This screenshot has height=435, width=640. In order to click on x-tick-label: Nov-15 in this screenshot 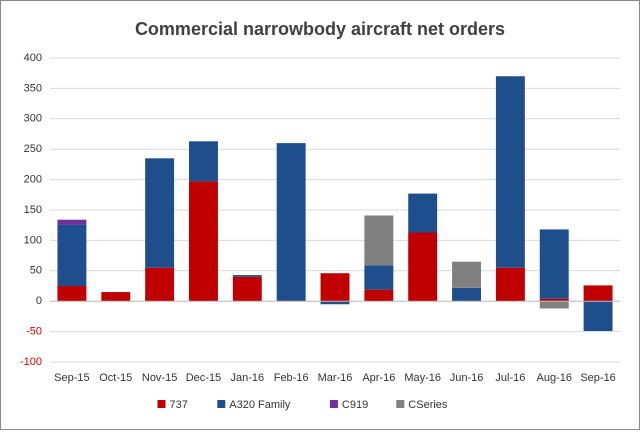, I will do `click(159, 378)`.